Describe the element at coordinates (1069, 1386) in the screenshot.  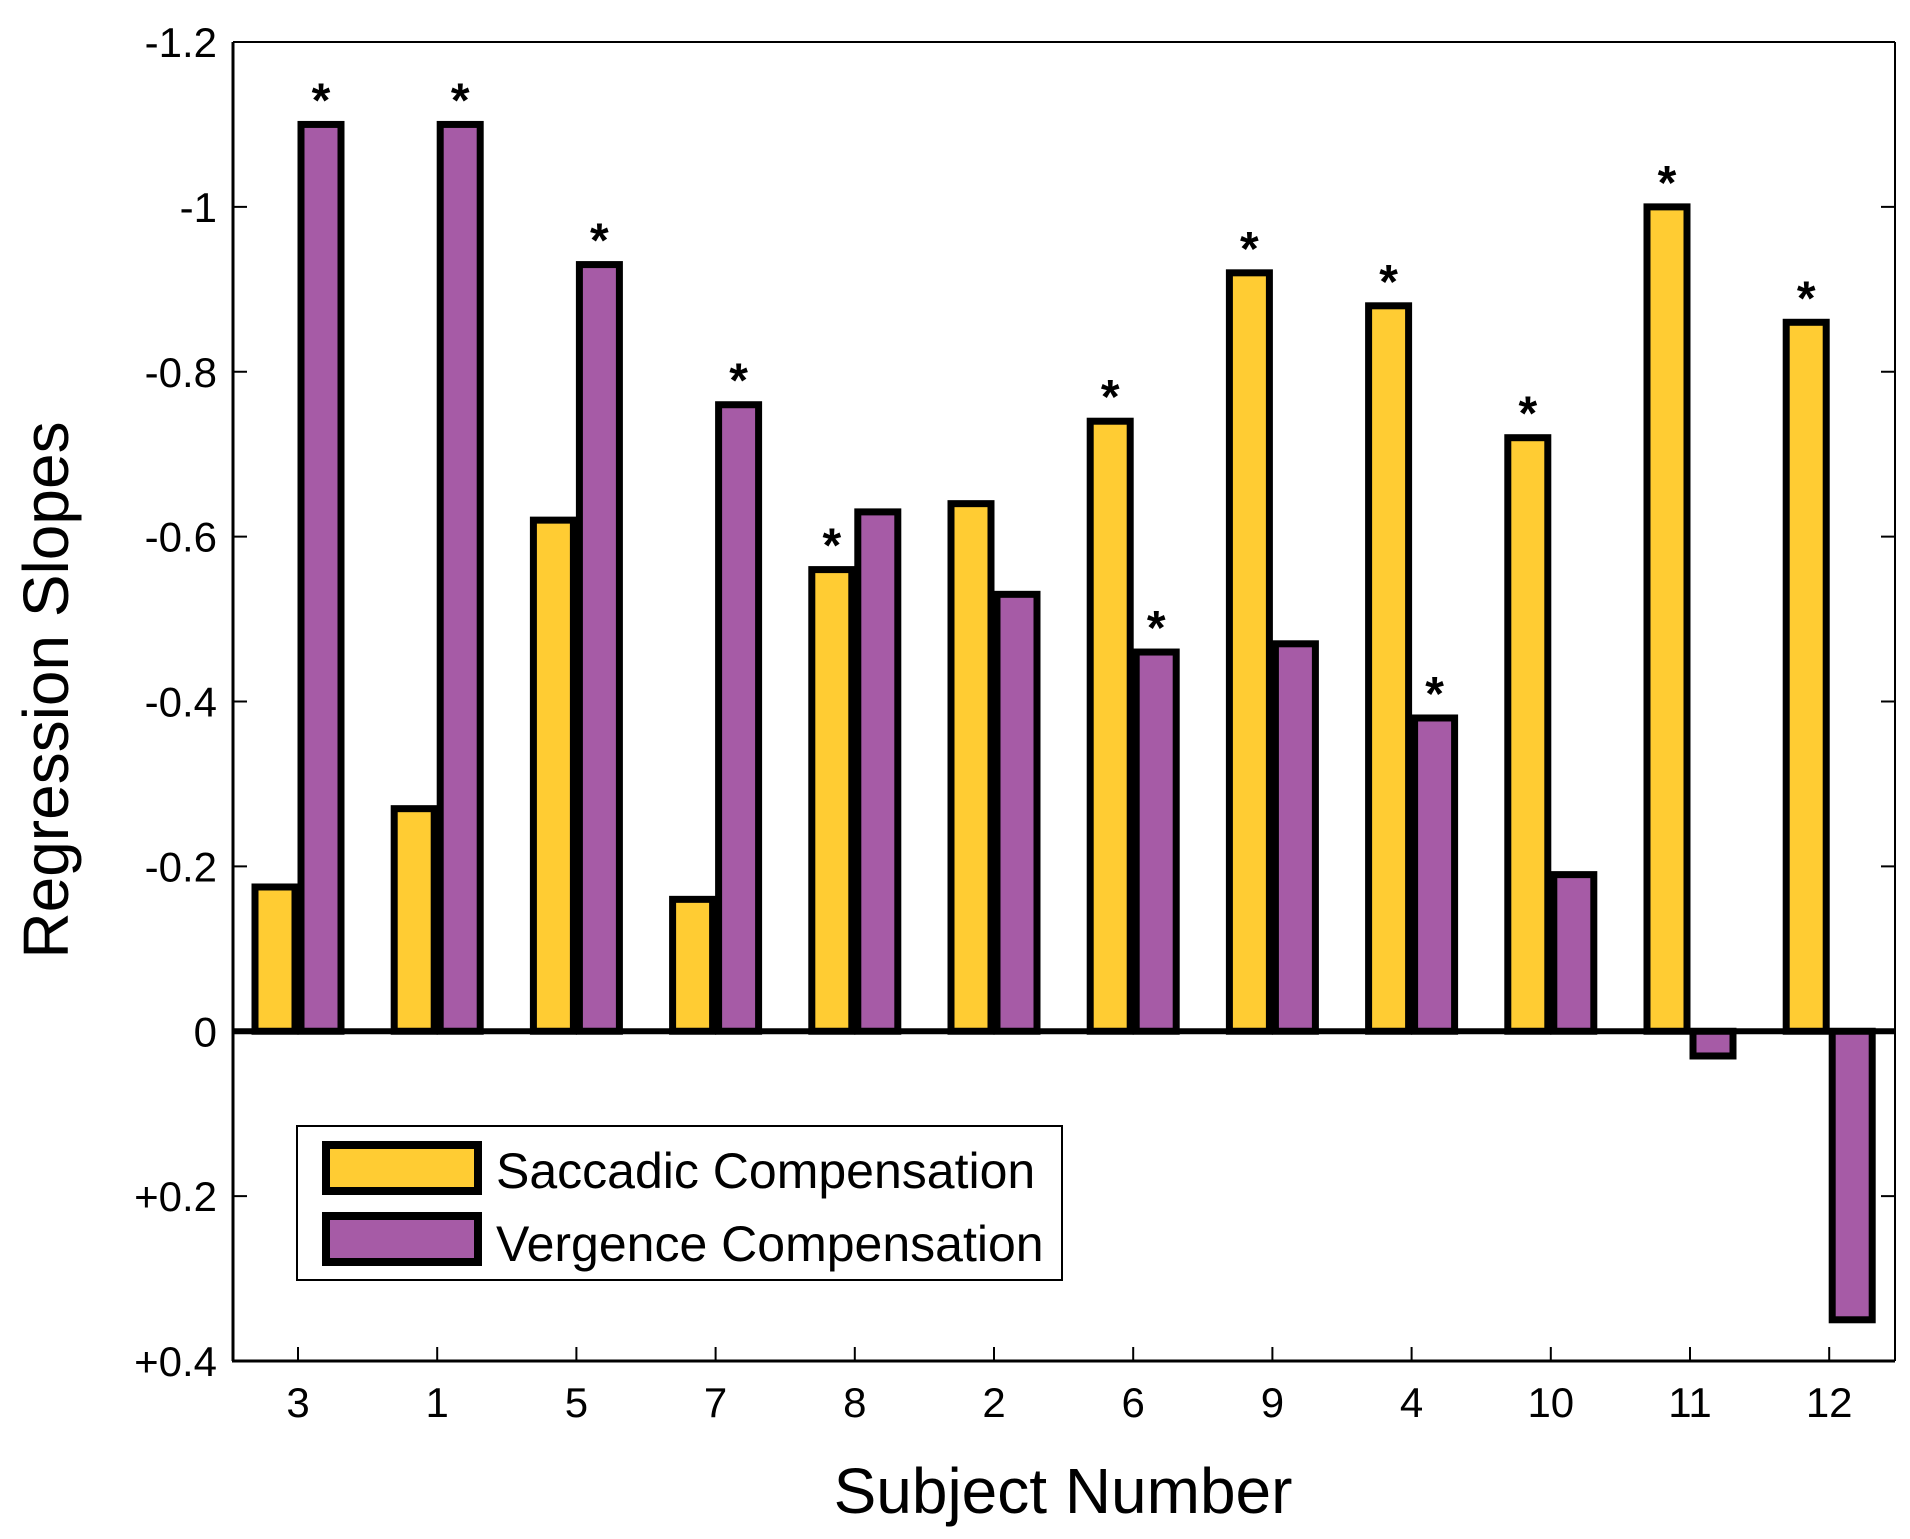
I see `x-axis: 3 1 5 7 8 2 6 9 4 10 11 12` at that location.